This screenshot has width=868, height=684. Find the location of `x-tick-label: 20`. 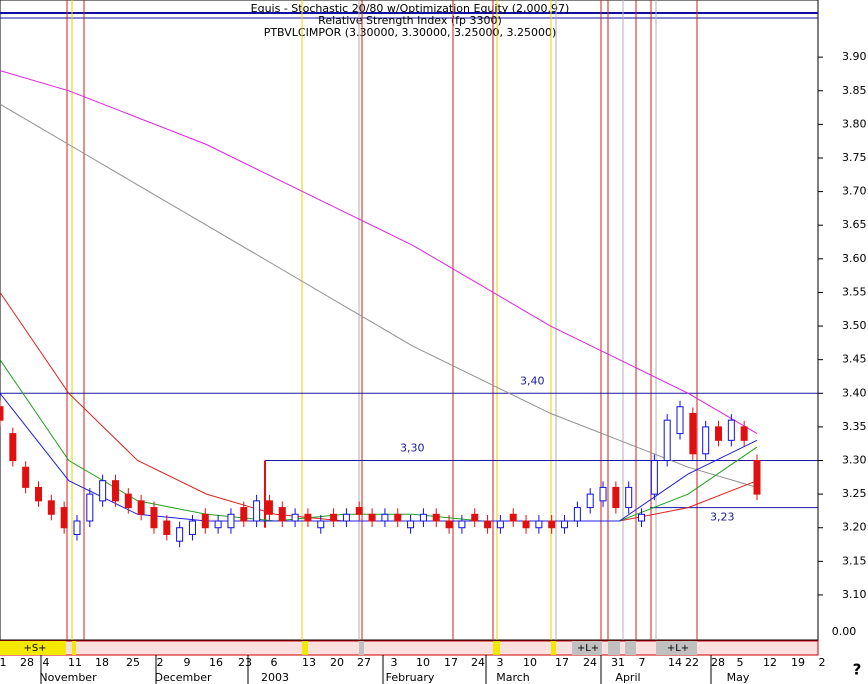

x-tick-label: 20 is located at coordinates (337, 662).